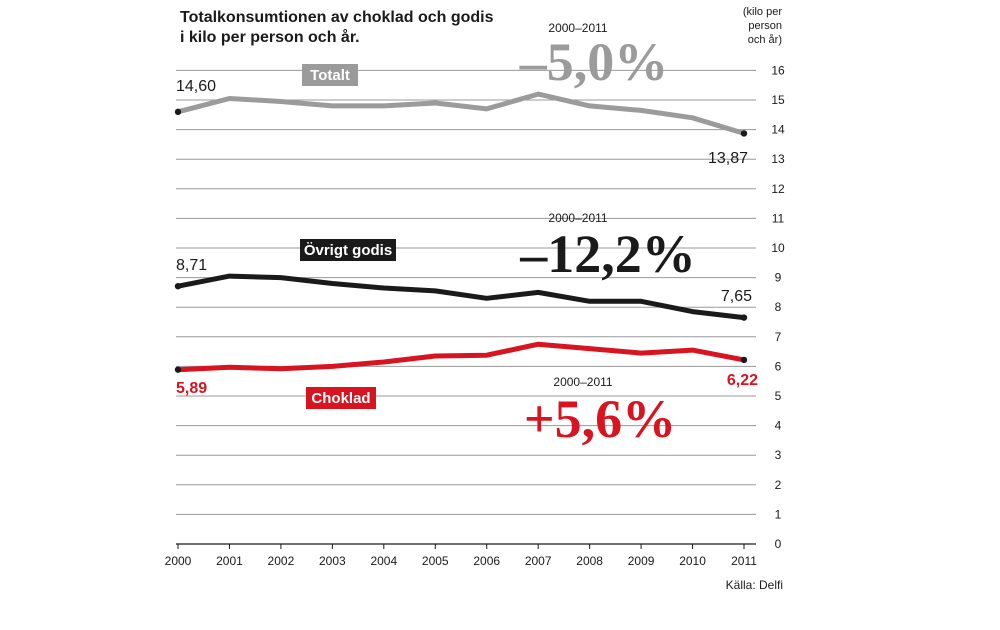 The width and height of the screenshot is (1000, 630). Describe the element at coordinates (728, 158) in the screenshot. I see `end-value-label-totalt: 13,87` at that location.